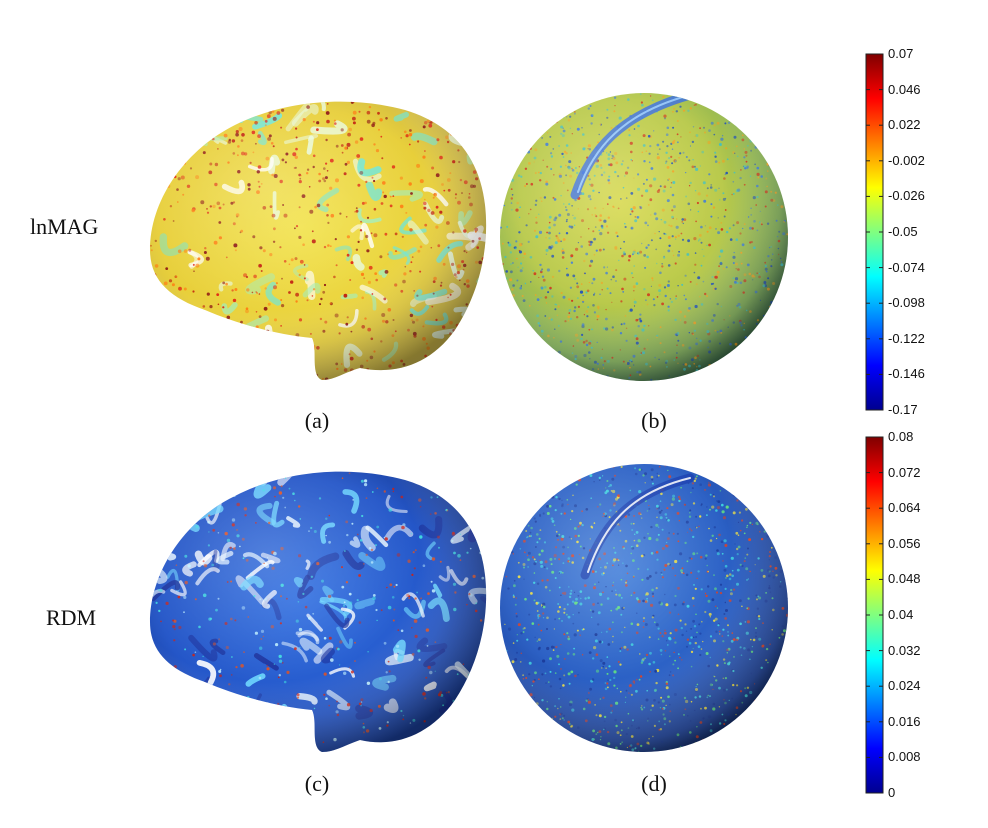  I want to click on brain-surface-lnmag, so click(318, 240).